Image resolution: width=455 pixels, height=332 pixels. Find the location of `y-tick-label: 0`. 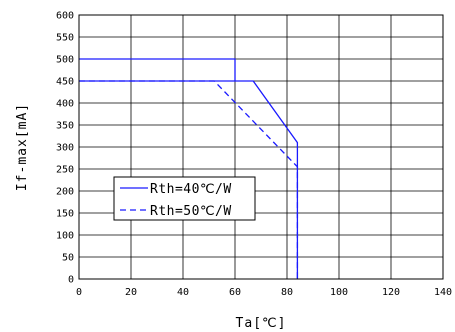

y-tick-label: 0 is located at coordinates (71, 280).